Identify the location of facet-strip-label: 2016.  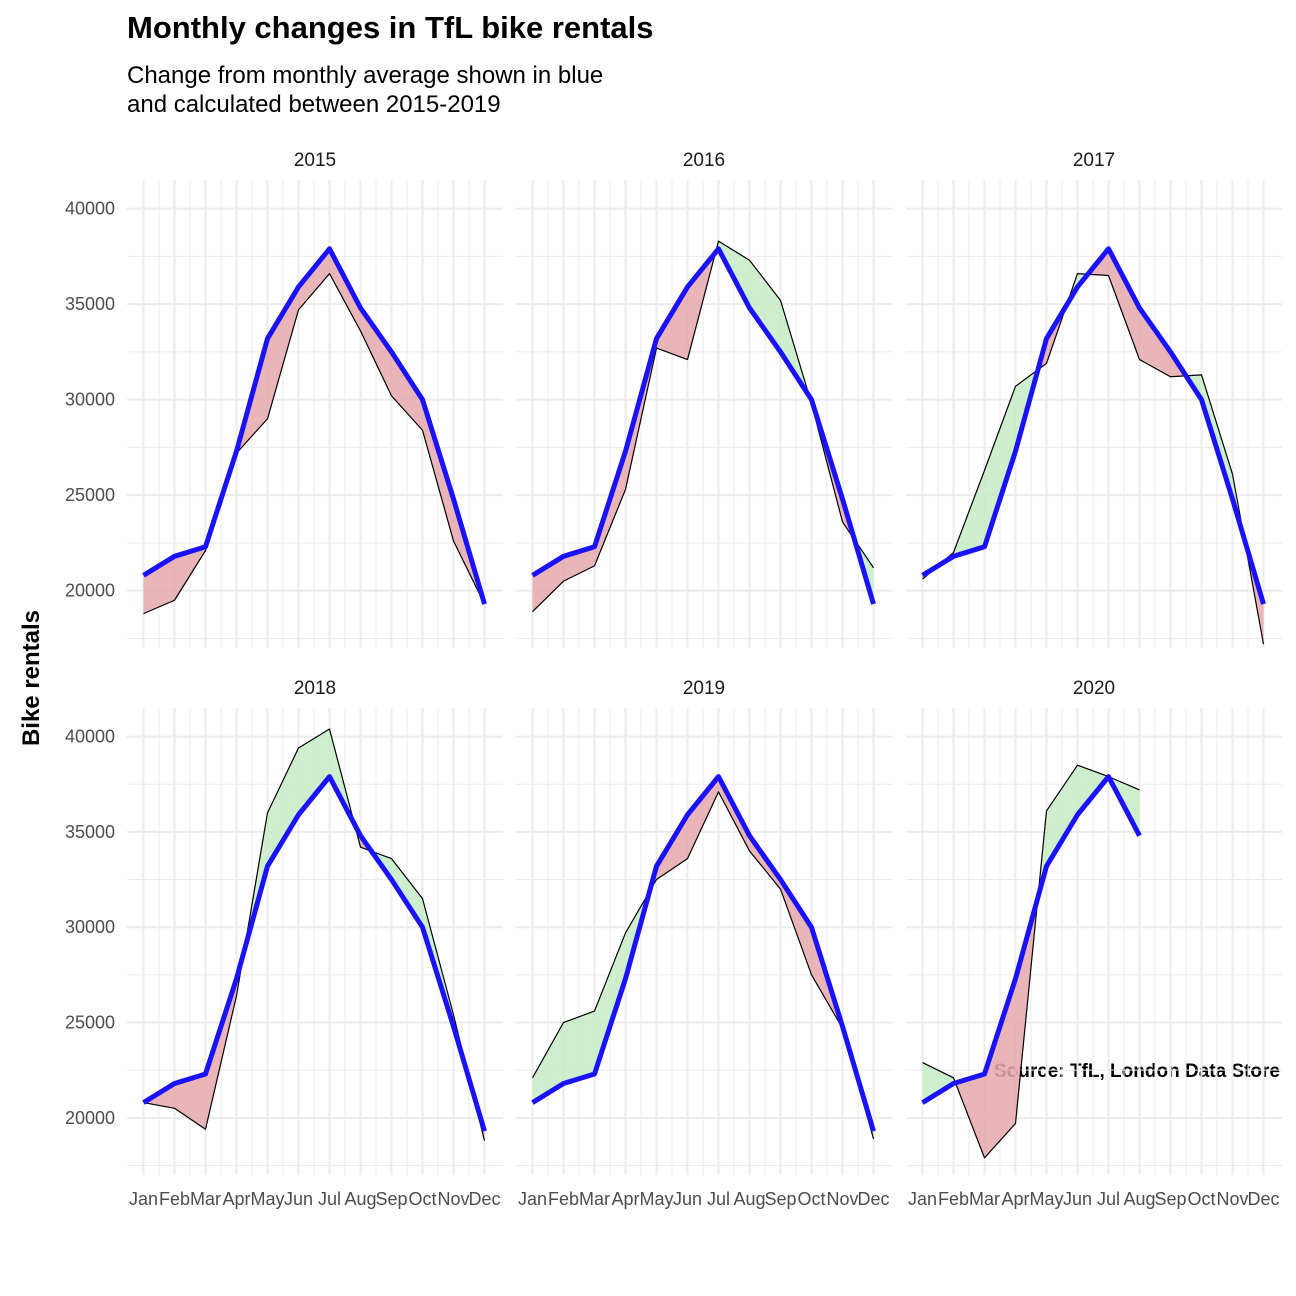
(704, 160).